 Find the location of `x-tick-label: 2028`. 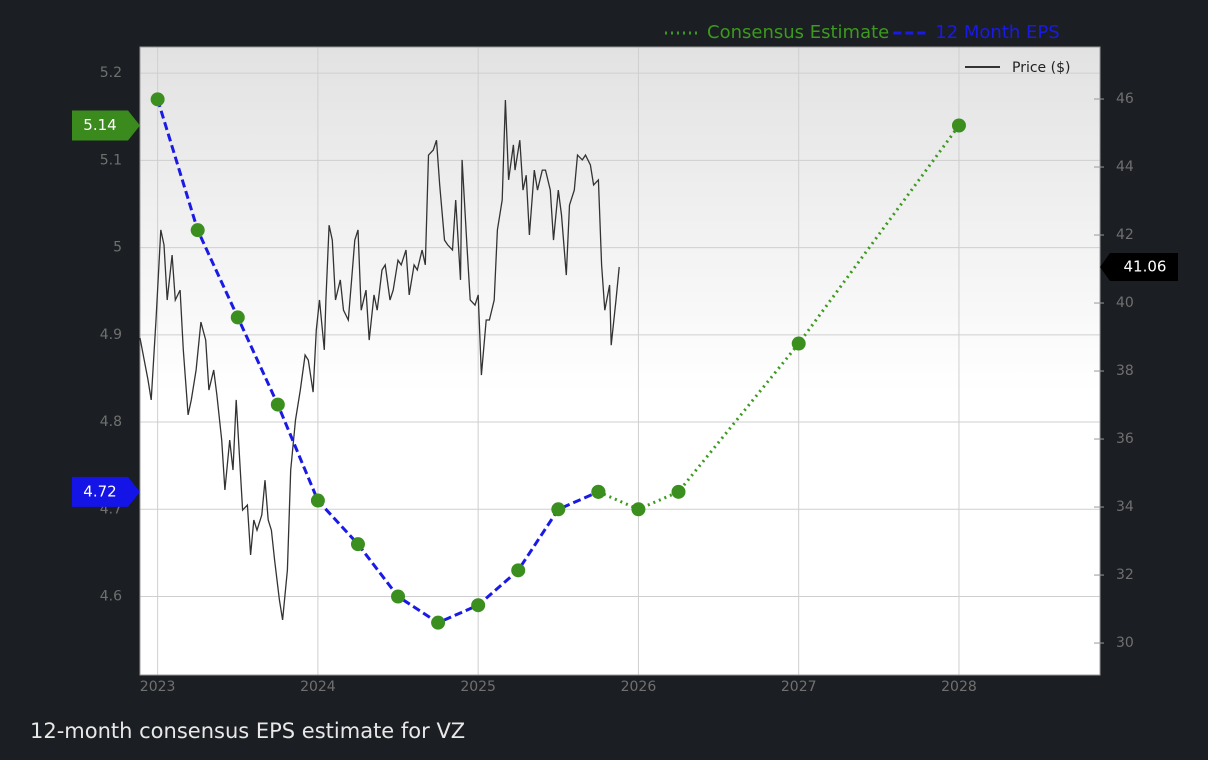

x-tick-label: 2028 is located at coordinates (959, 687).